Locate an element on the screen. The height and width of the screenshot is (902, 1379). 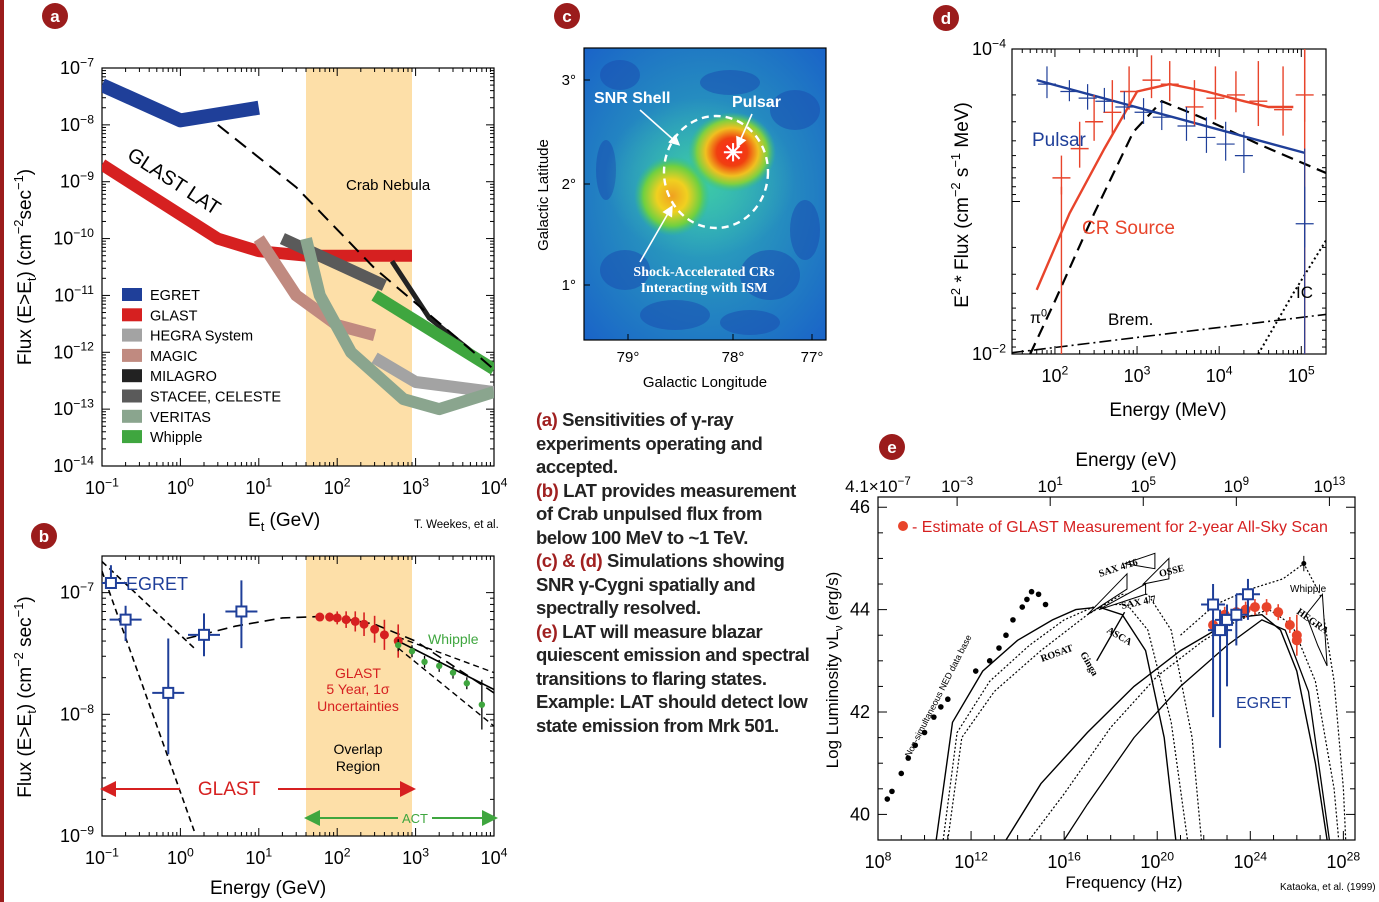
y-tick-label: 10⁻¹⁰ is located at coordinates (73, 237).